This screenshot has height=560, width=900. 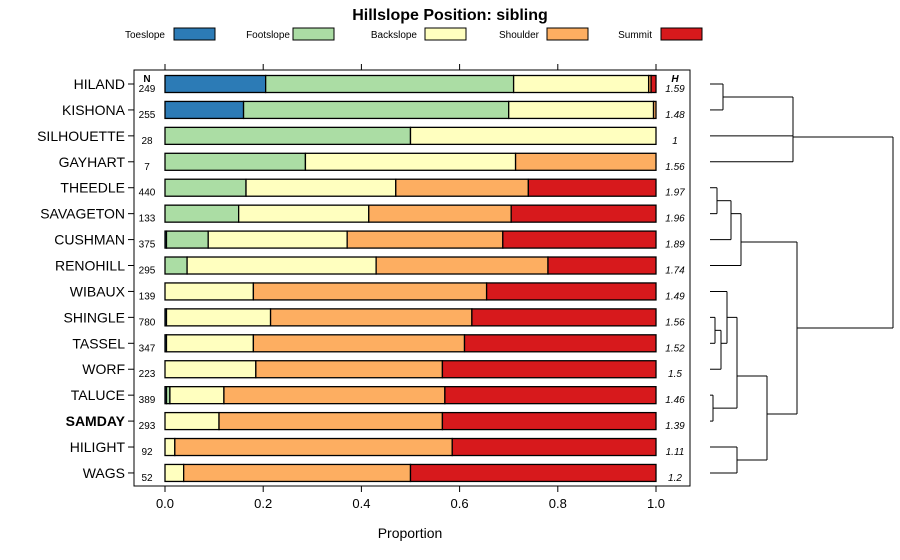 I want to click on bar-segment-samday-summit, so click(x=549, y=421).